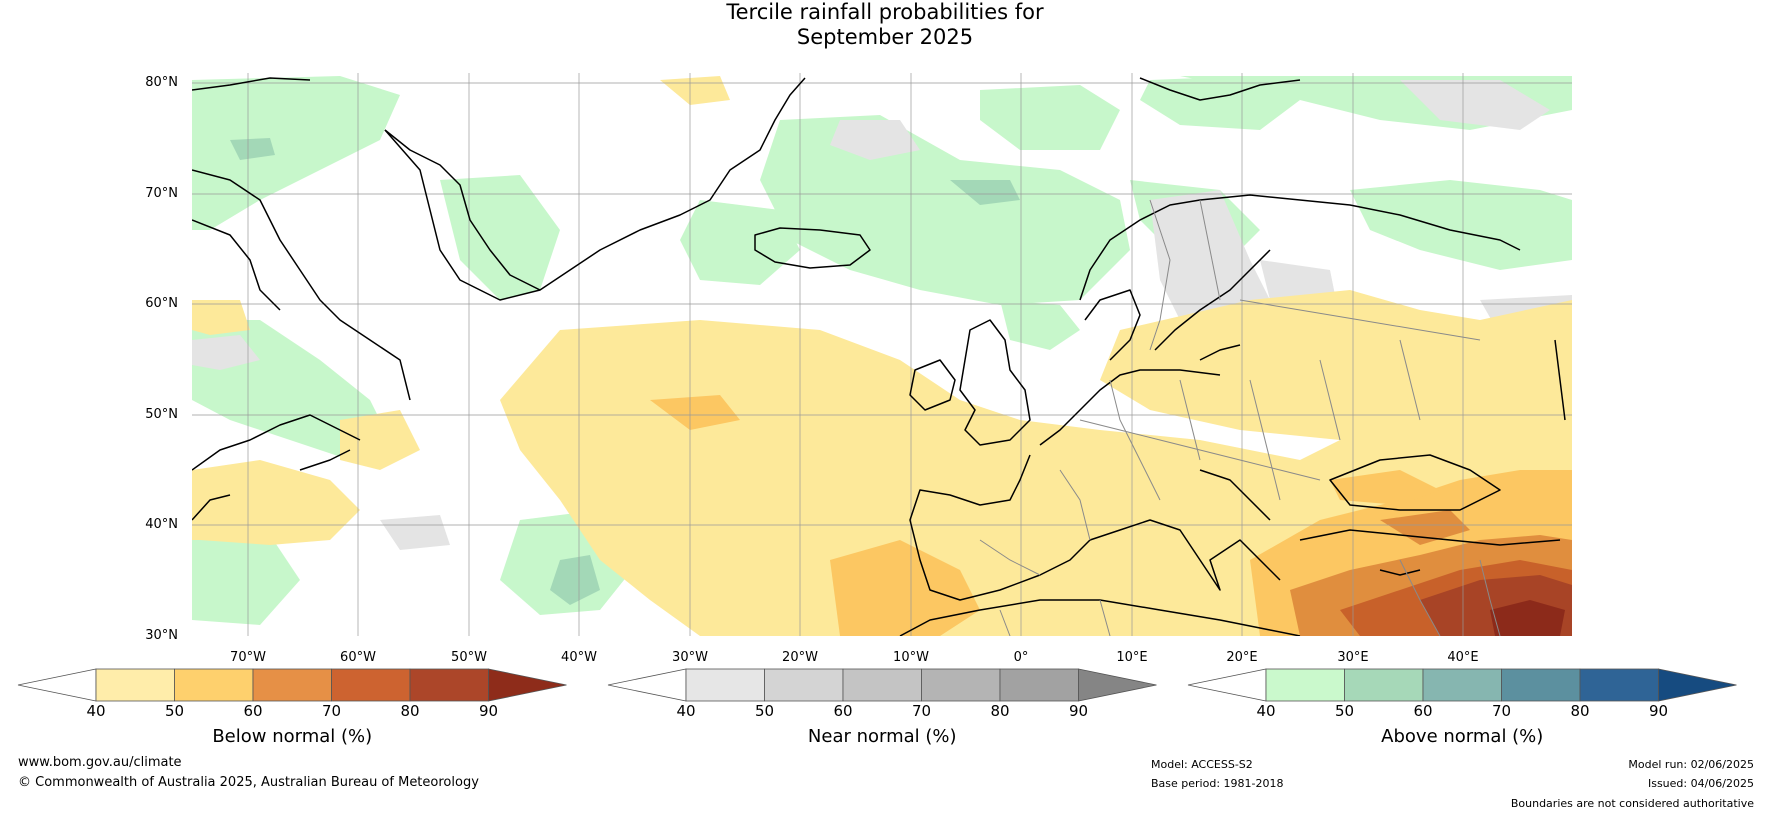 Image resolution: width=1770 pixels, height=816 pixels. Describe the element at coordinates (1527, 618) in the screenshot. I see `shading-below5` at that location.